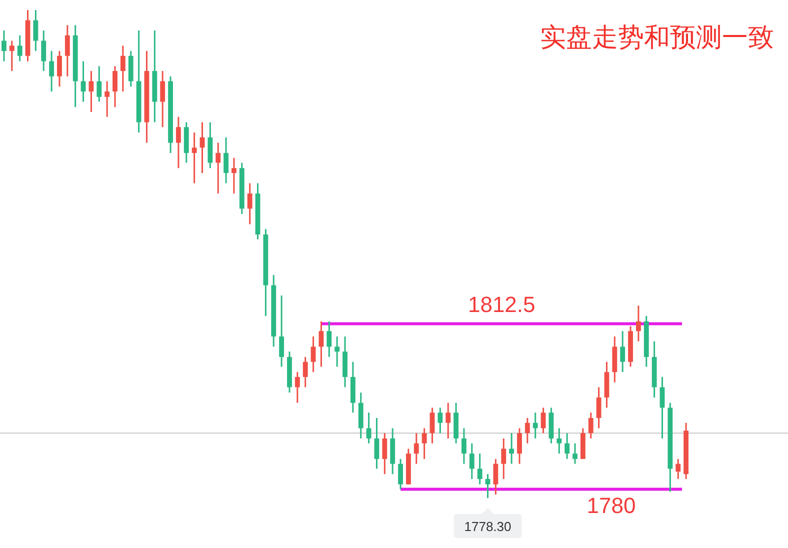 This screenshot has height=548, width=788. What do you see at coordinates (657, 37) in the screenshot?
I see `title: 实盘走势和预测一致` at bounding box center [657, 37].